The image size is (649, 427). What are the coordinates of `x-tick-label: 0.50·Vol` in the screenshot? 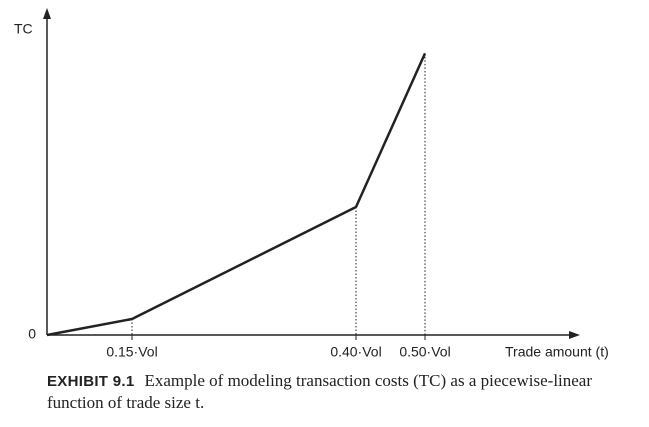 It's located at (424, 352).